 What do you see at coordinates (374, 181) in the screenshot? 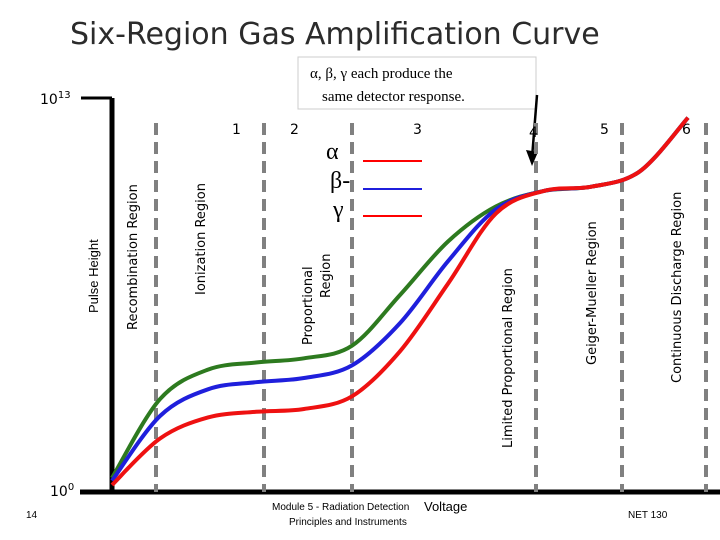
I see `legend: α β- γ` at bounding box center [374, 181].